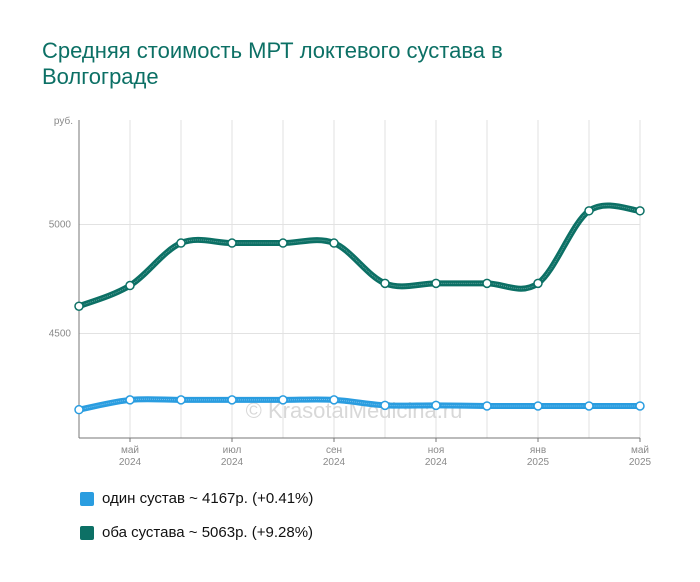  I want to click on legend-item-both-joints: оба сустава ~ 5063р. (+9.28%), so click(196, 532).